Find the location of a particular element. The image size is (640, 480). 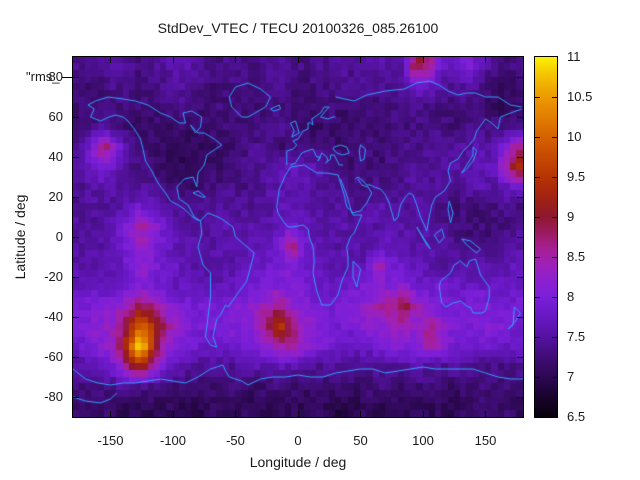

colorbar-gradient is located at coordinates (546, 237).